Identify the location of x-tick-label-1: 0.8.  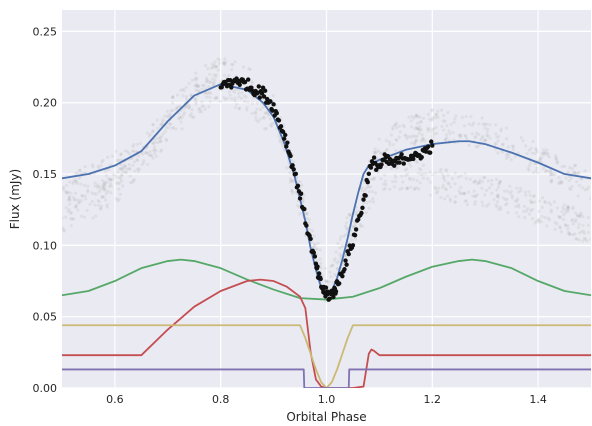
(221, 399).